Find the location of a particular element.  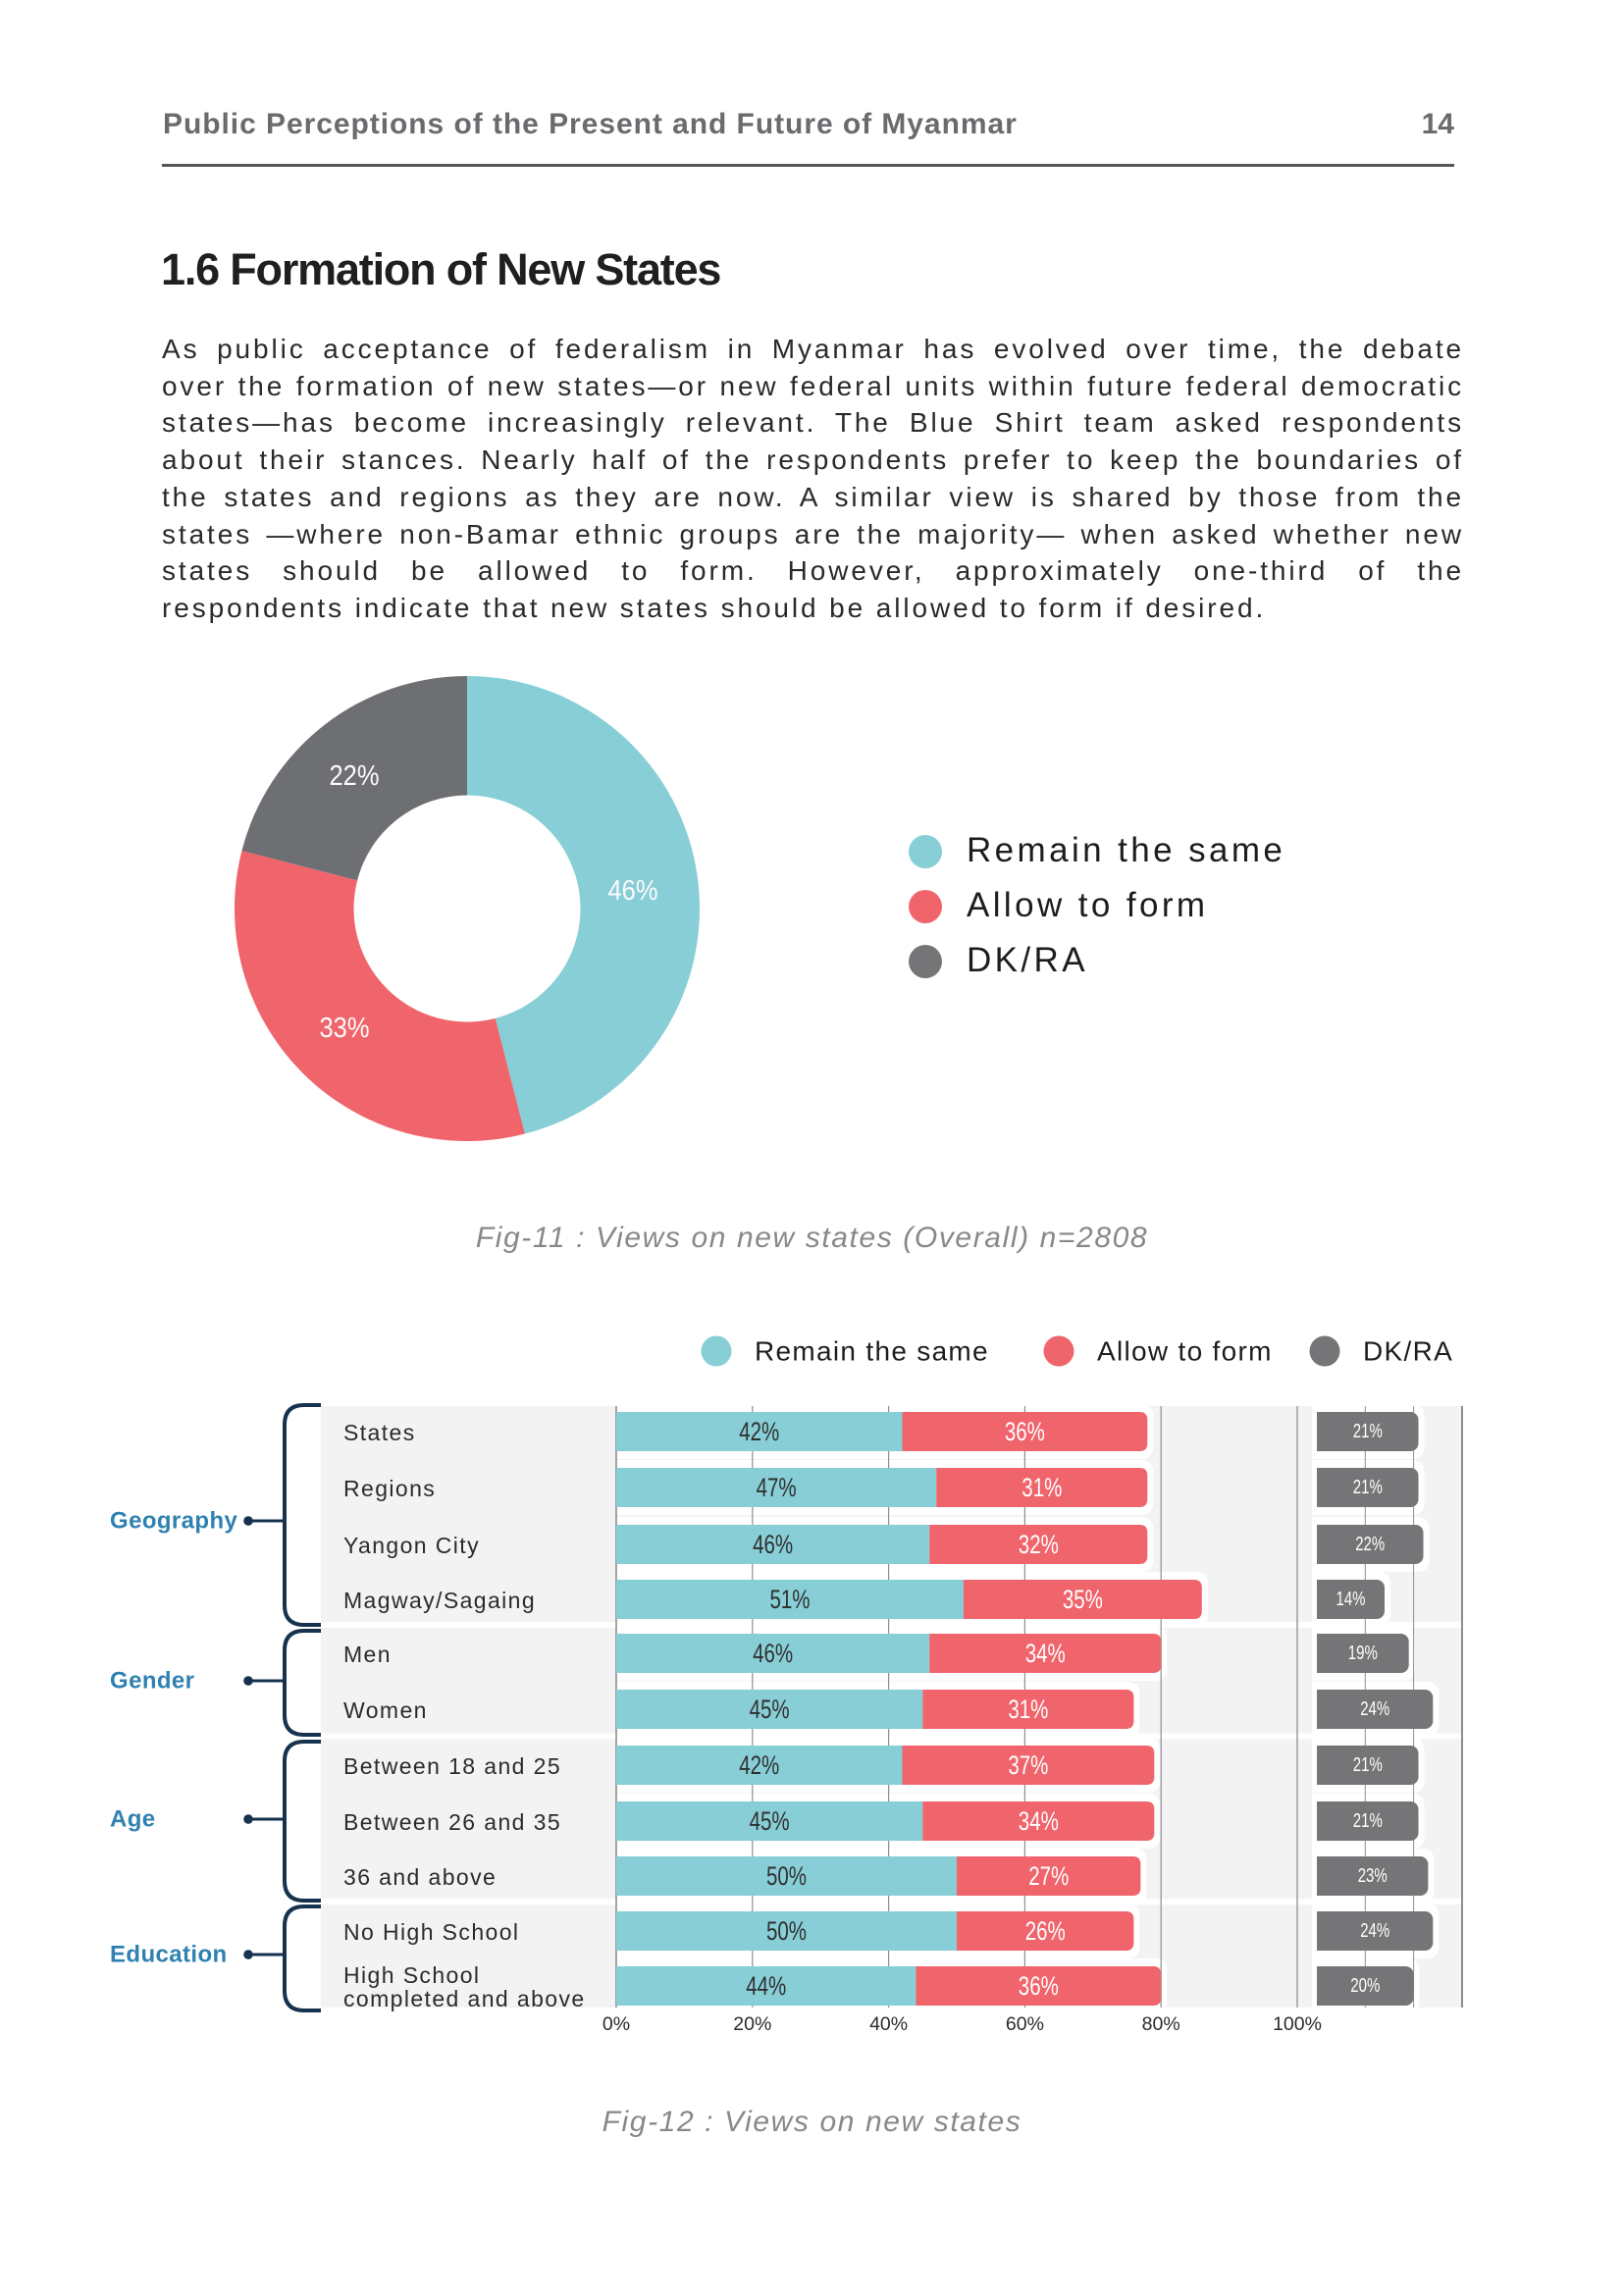

svg-text: Age is located at coordinates (133, 1819).